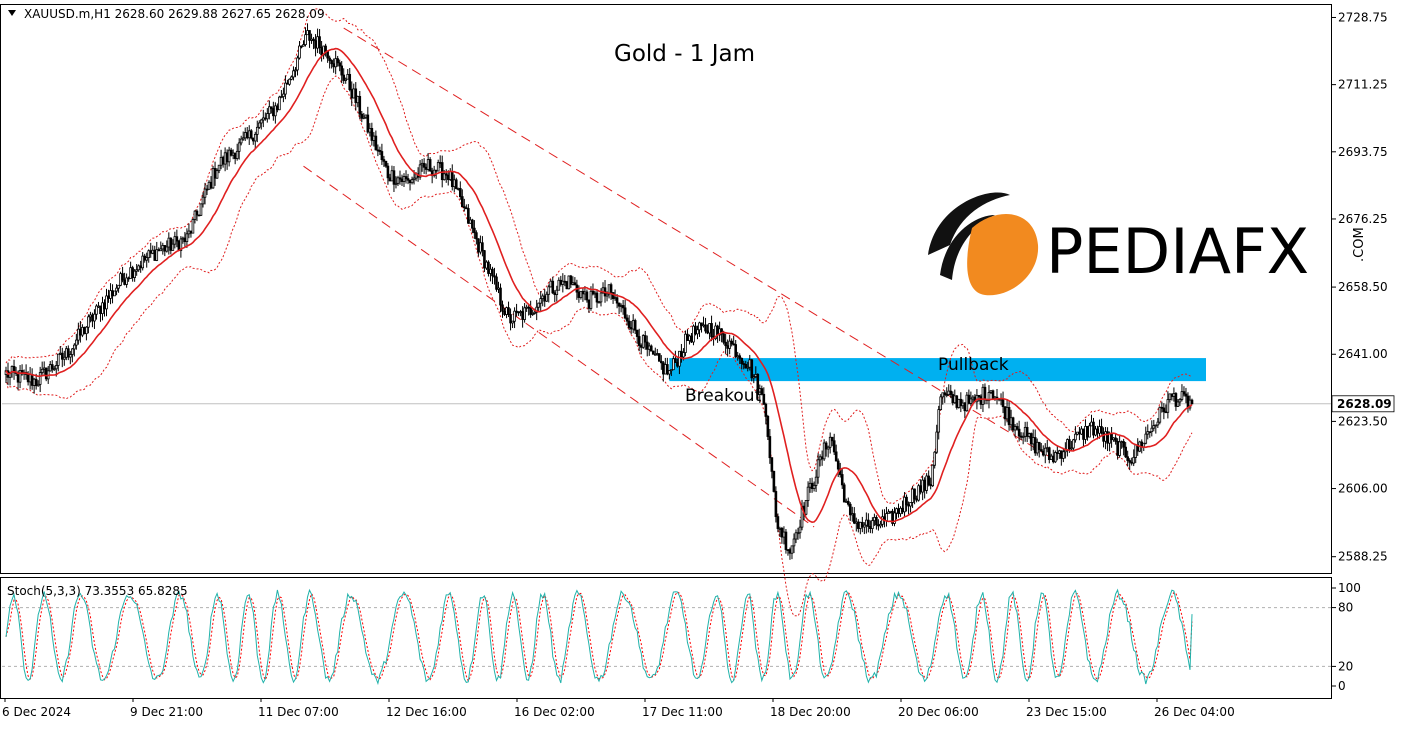 Image resolution: width=1405 pixels, height=729 pixels. I want to click on stoch-tick-label: 0, so click(1342, 686).